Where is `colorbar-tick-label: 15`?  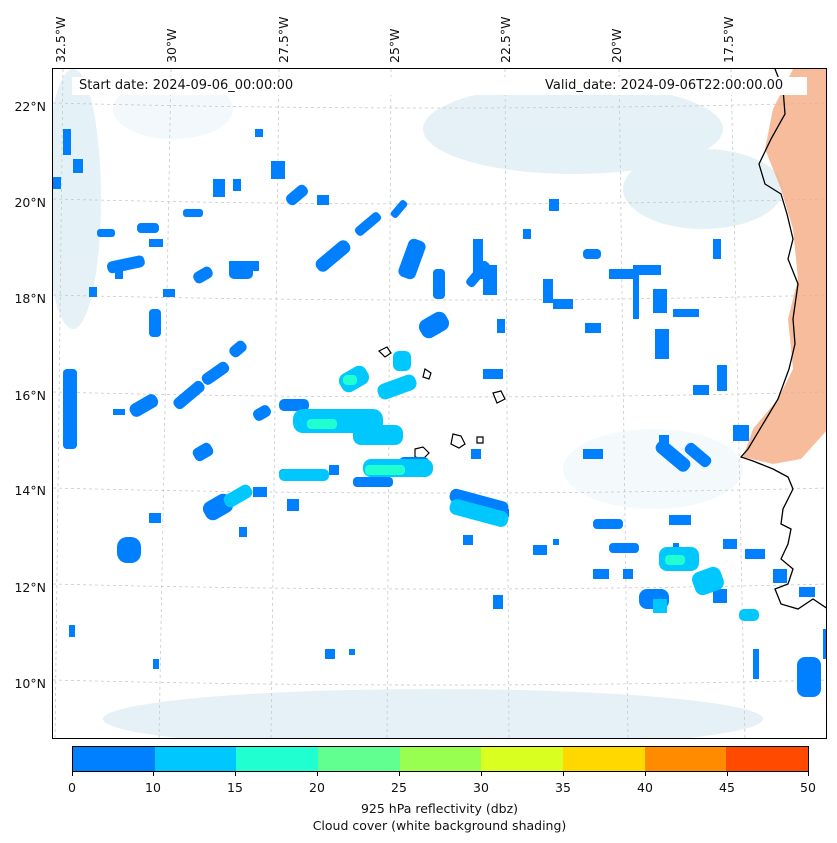
colorbar-tick-label: 15 is located at coordinates (235, 787).